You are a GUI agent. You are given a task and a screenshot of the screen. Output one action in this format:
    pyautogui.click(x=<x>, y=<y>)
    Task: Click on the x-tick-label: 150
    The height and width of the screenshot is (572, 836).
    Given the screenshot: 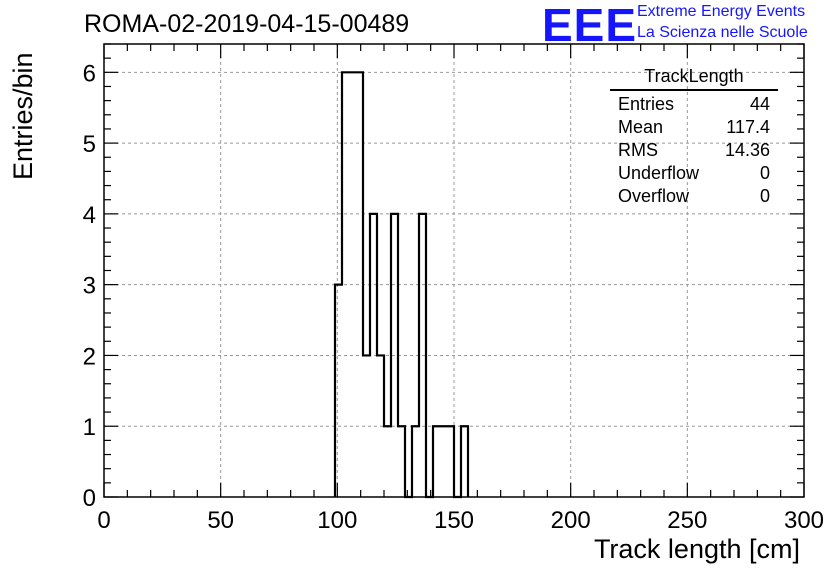 What is the action you would take?
    pyautogui.click(x=454, y=520)
    